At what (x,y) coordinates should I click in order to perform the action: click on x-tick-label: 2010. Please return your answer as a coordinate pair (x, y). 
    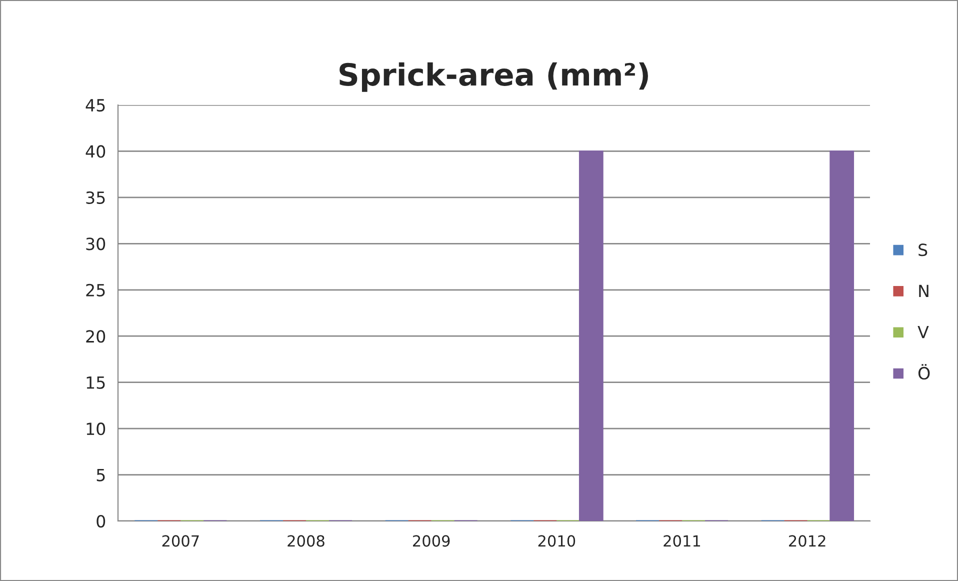
    Looking at the image, I should click on (557, 541).